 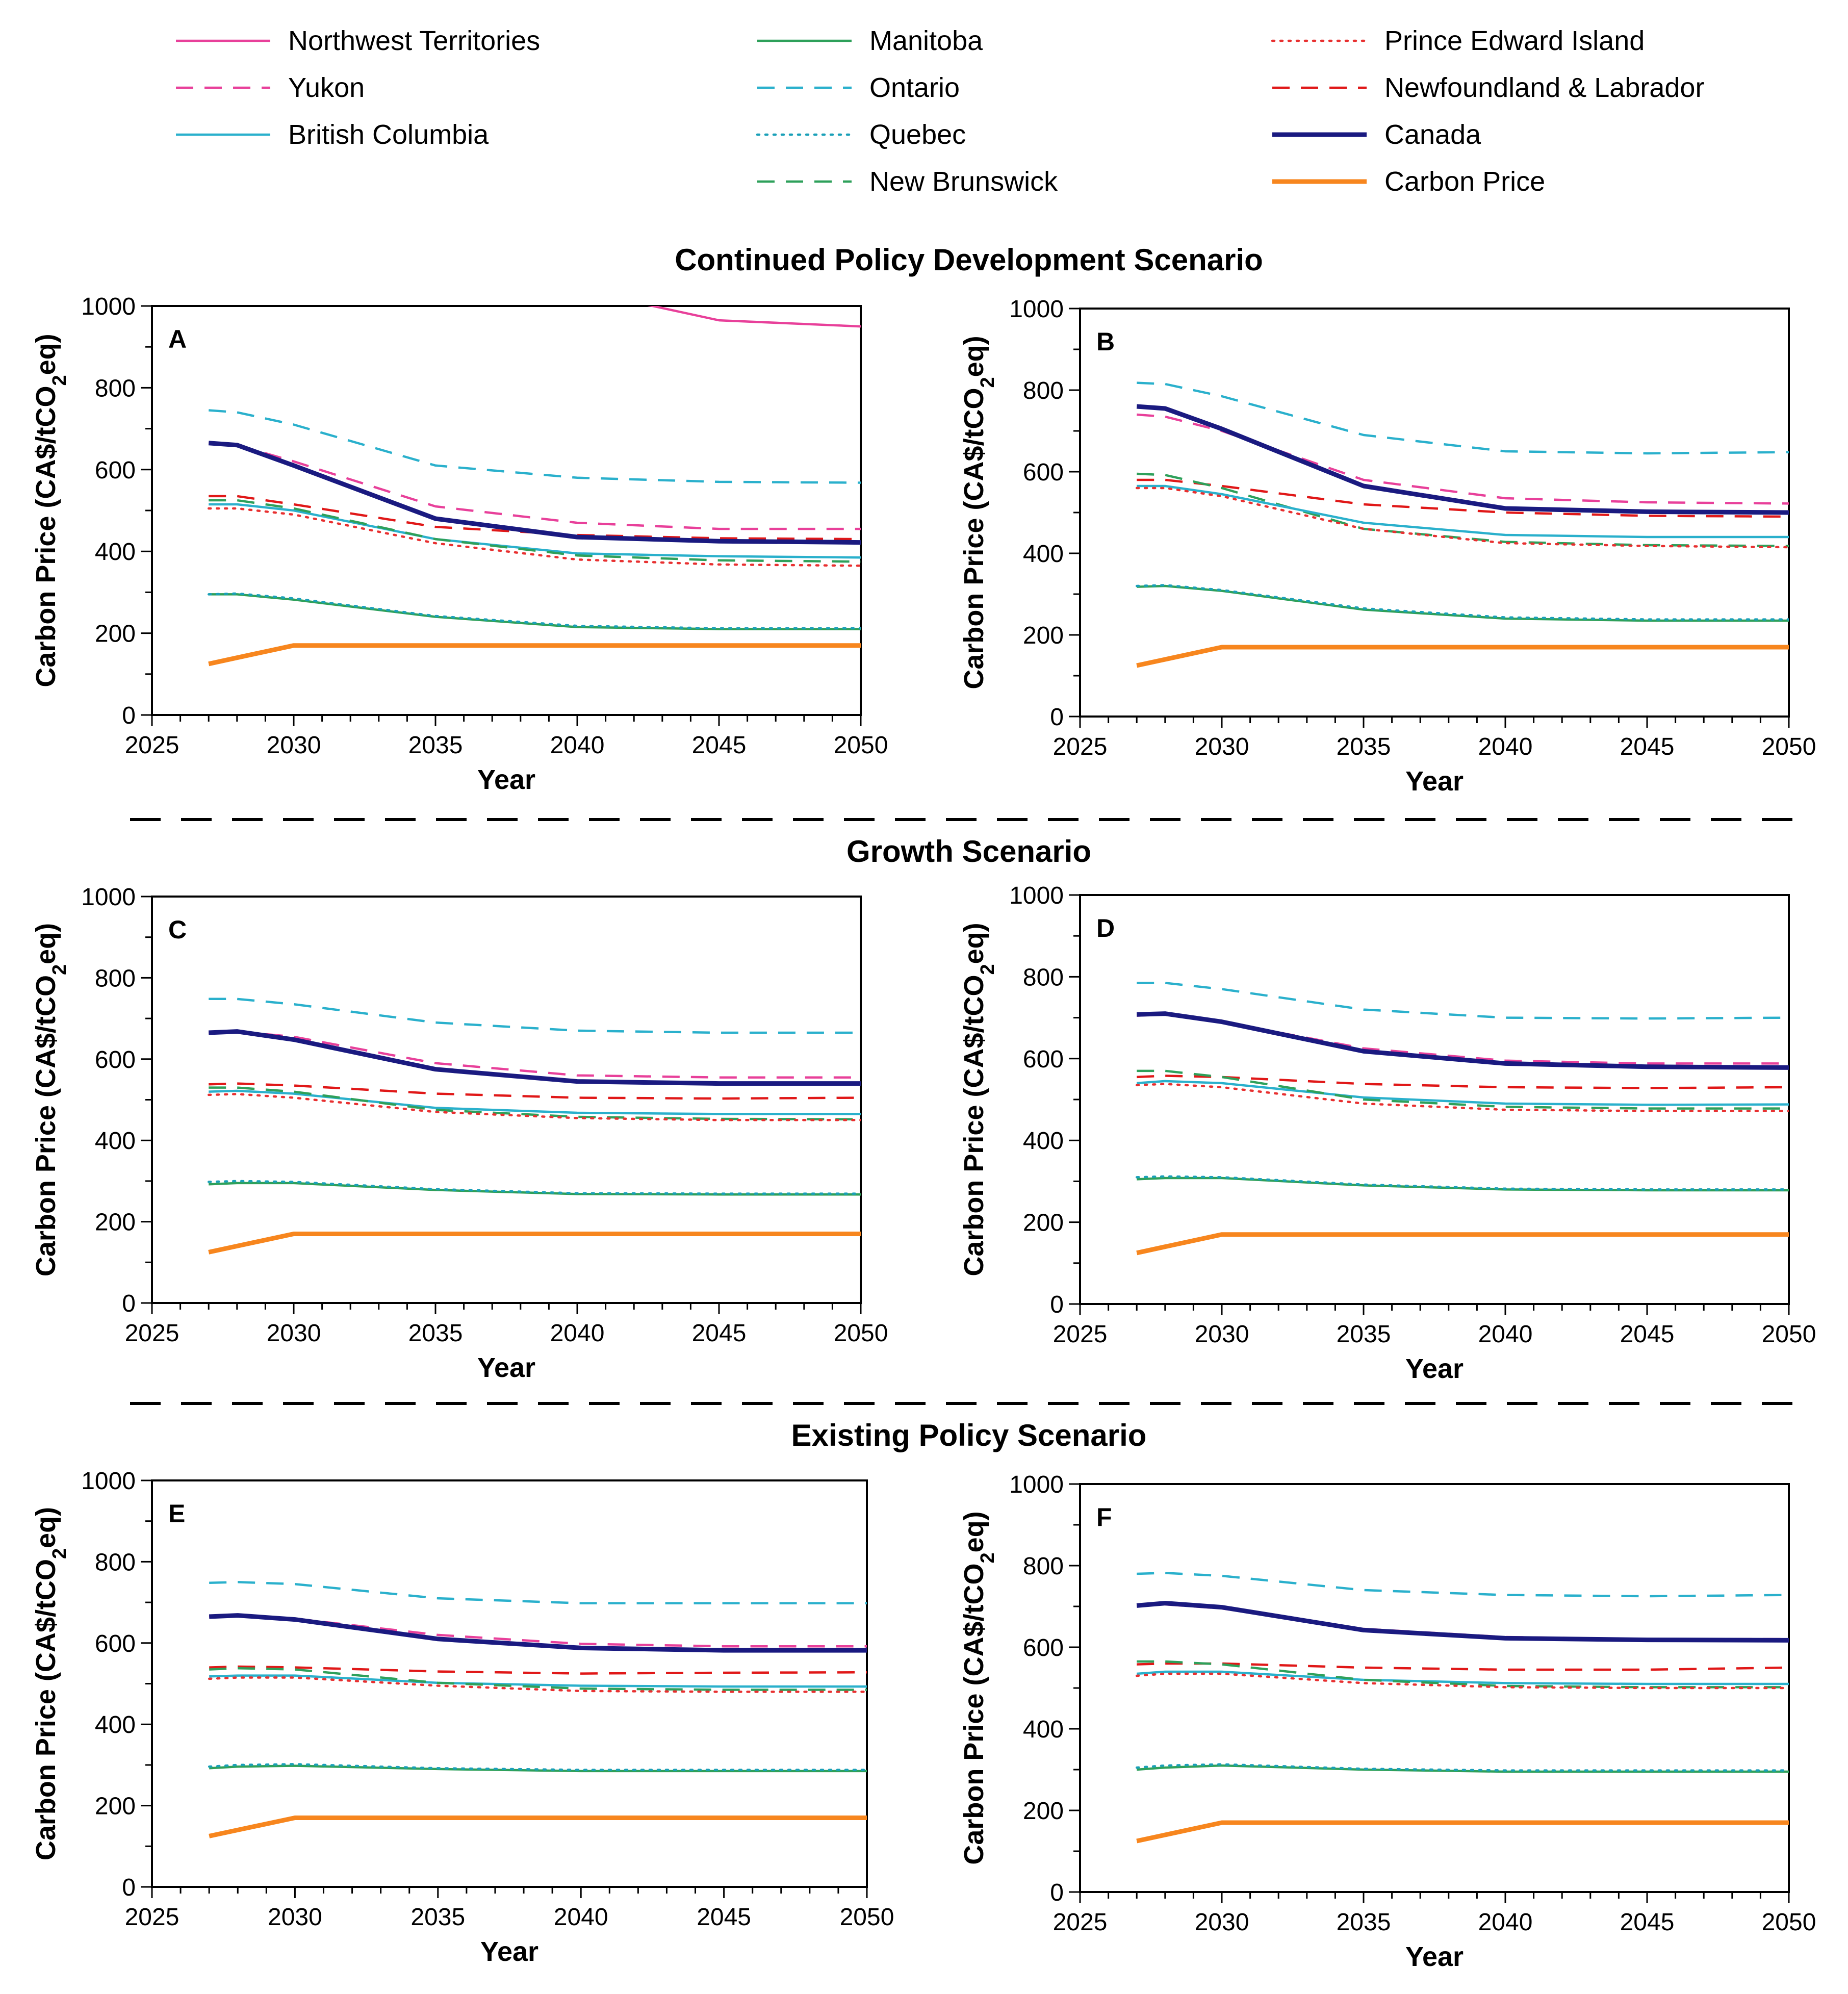 I want to click on legend-label: Prince Edward Island, so click(x=1515, y=40).